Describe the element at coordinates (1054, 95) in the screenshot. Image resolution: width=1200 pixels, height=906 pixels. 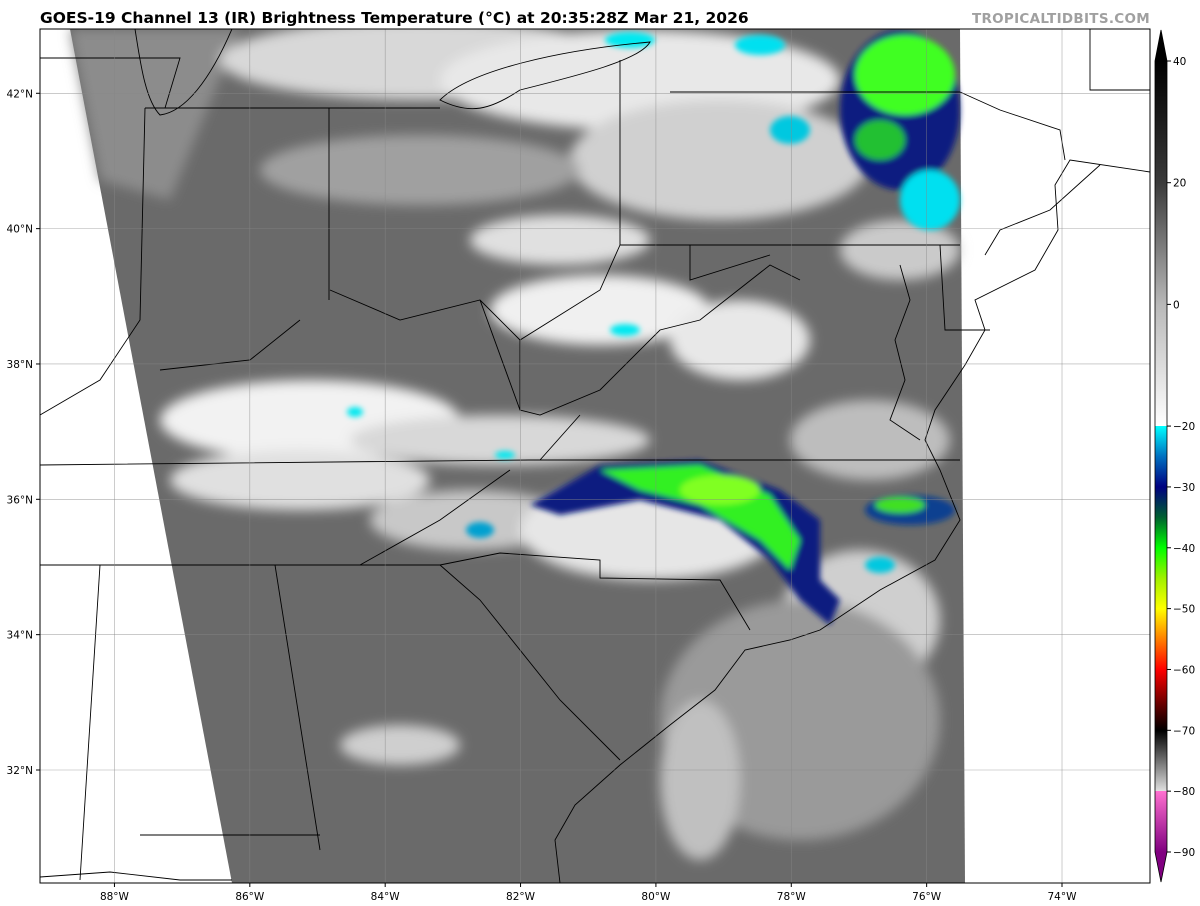
I see `new-york-outline` at that location.